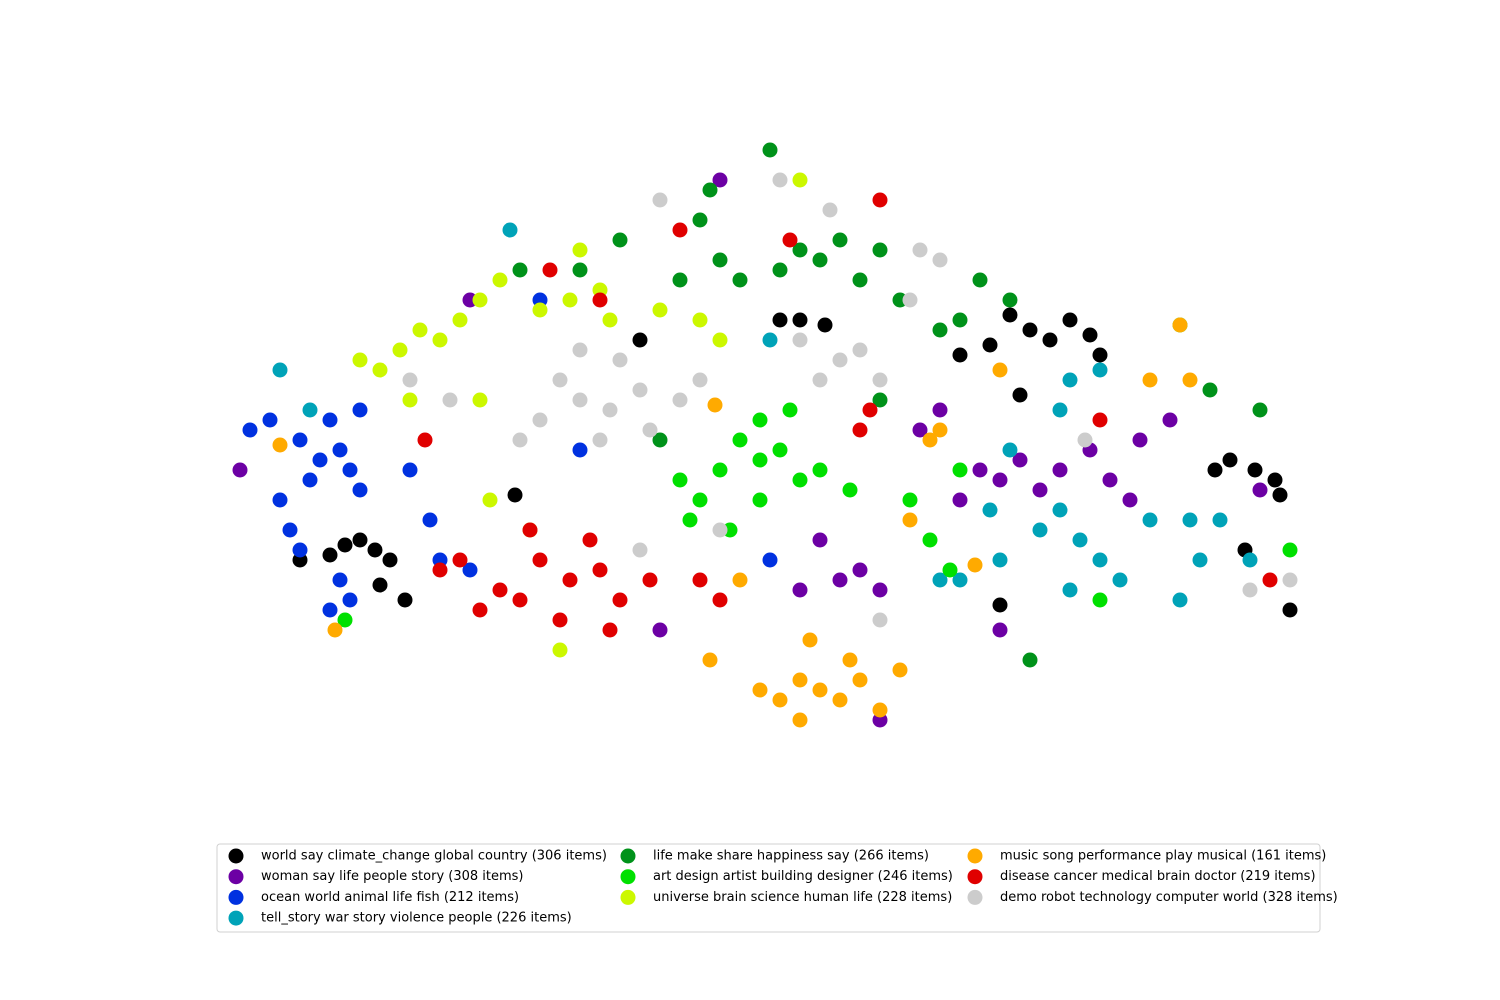 Image resolution: width=1500 pixels, height=1000 pixels. What do you see at coordinates (392, 876) in the screenshot?
I see `legend-label: woman say life people story (308 items)` at bounding box center [392, 876].